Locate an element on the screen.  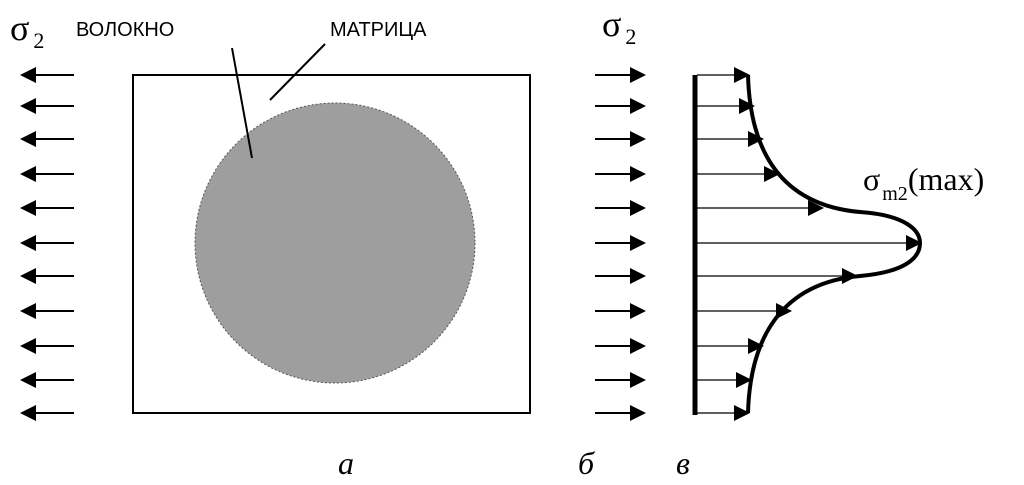
panel-a-label: а is located at coordinates (346, 463).